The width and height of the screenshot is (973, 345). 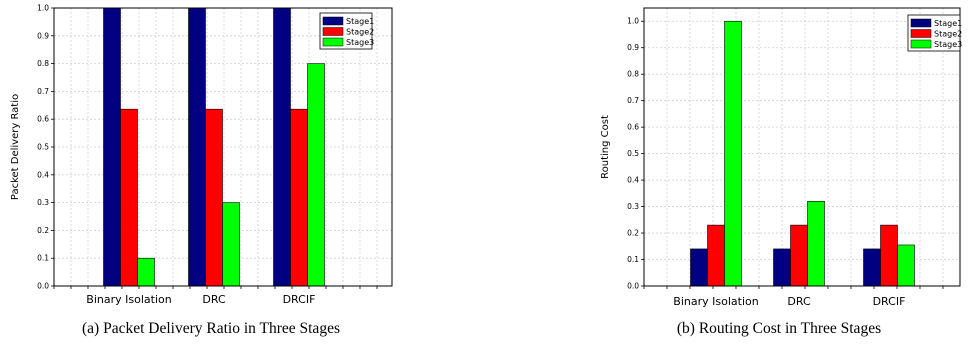 What do you see at coordinates (15, 147) in the screenshot?
I see `y-axis-label: Packet Delivery Ratio` at bounding box center [15, 147].